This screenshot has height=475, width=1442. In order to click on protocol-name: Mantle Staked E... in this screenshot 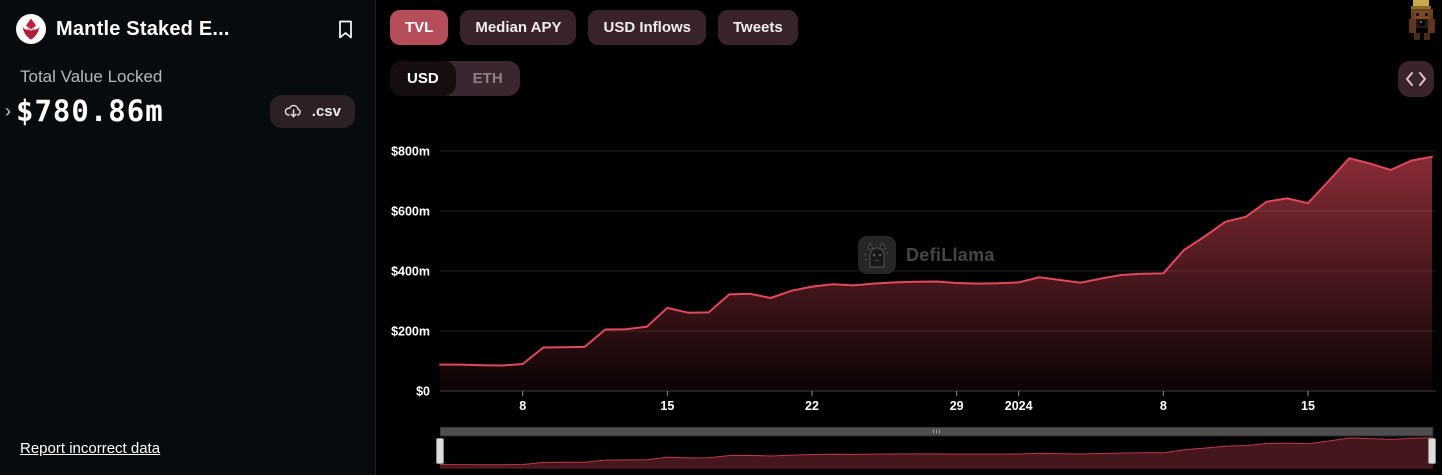, I will do `click(143, 28)`.